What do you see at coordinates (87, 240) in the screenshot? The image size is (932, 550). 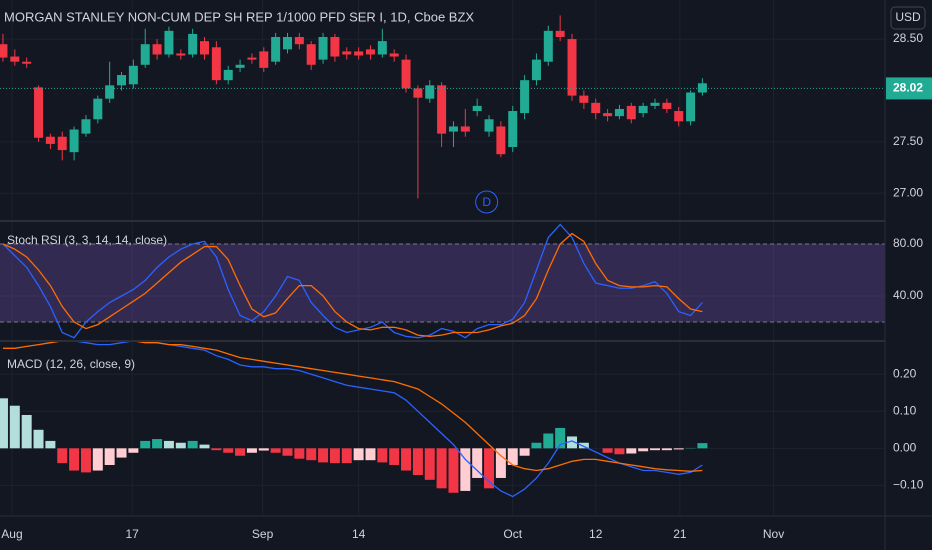 I see `indicator-title: Stoch RSI (3, 3, 14, 14, close)` at bounding box center [87, 240].